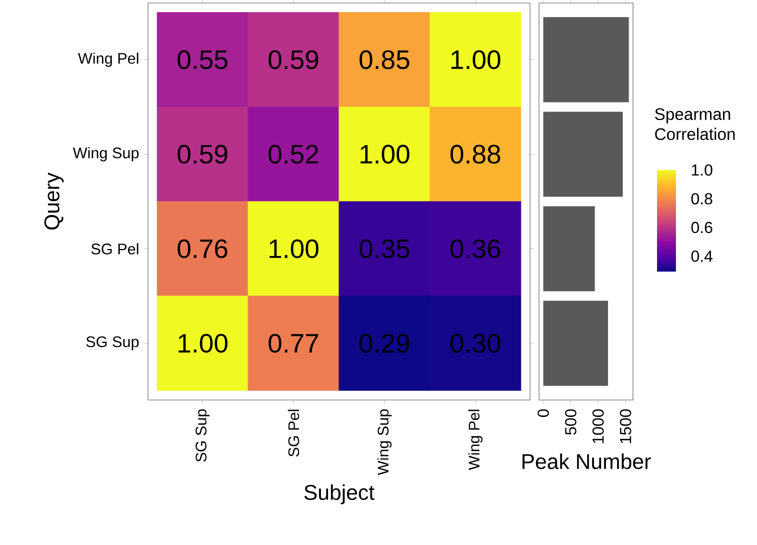 Image resolution: width=757 pixels, height=545 pixels. Describe the element at coordinates (475, 154) in the screenshot. I see `data-label: 0.88` at that location.